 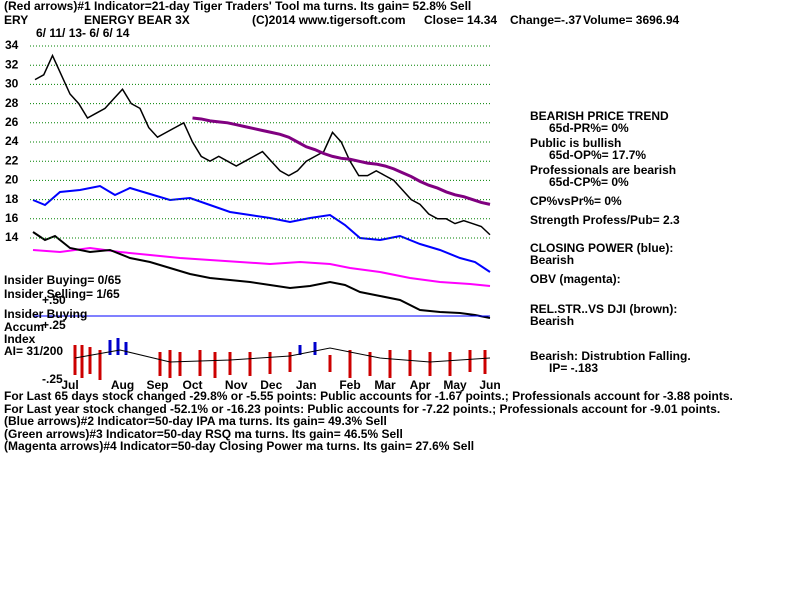 I want to click on left-note: Accum, so click(x=24, y=327).